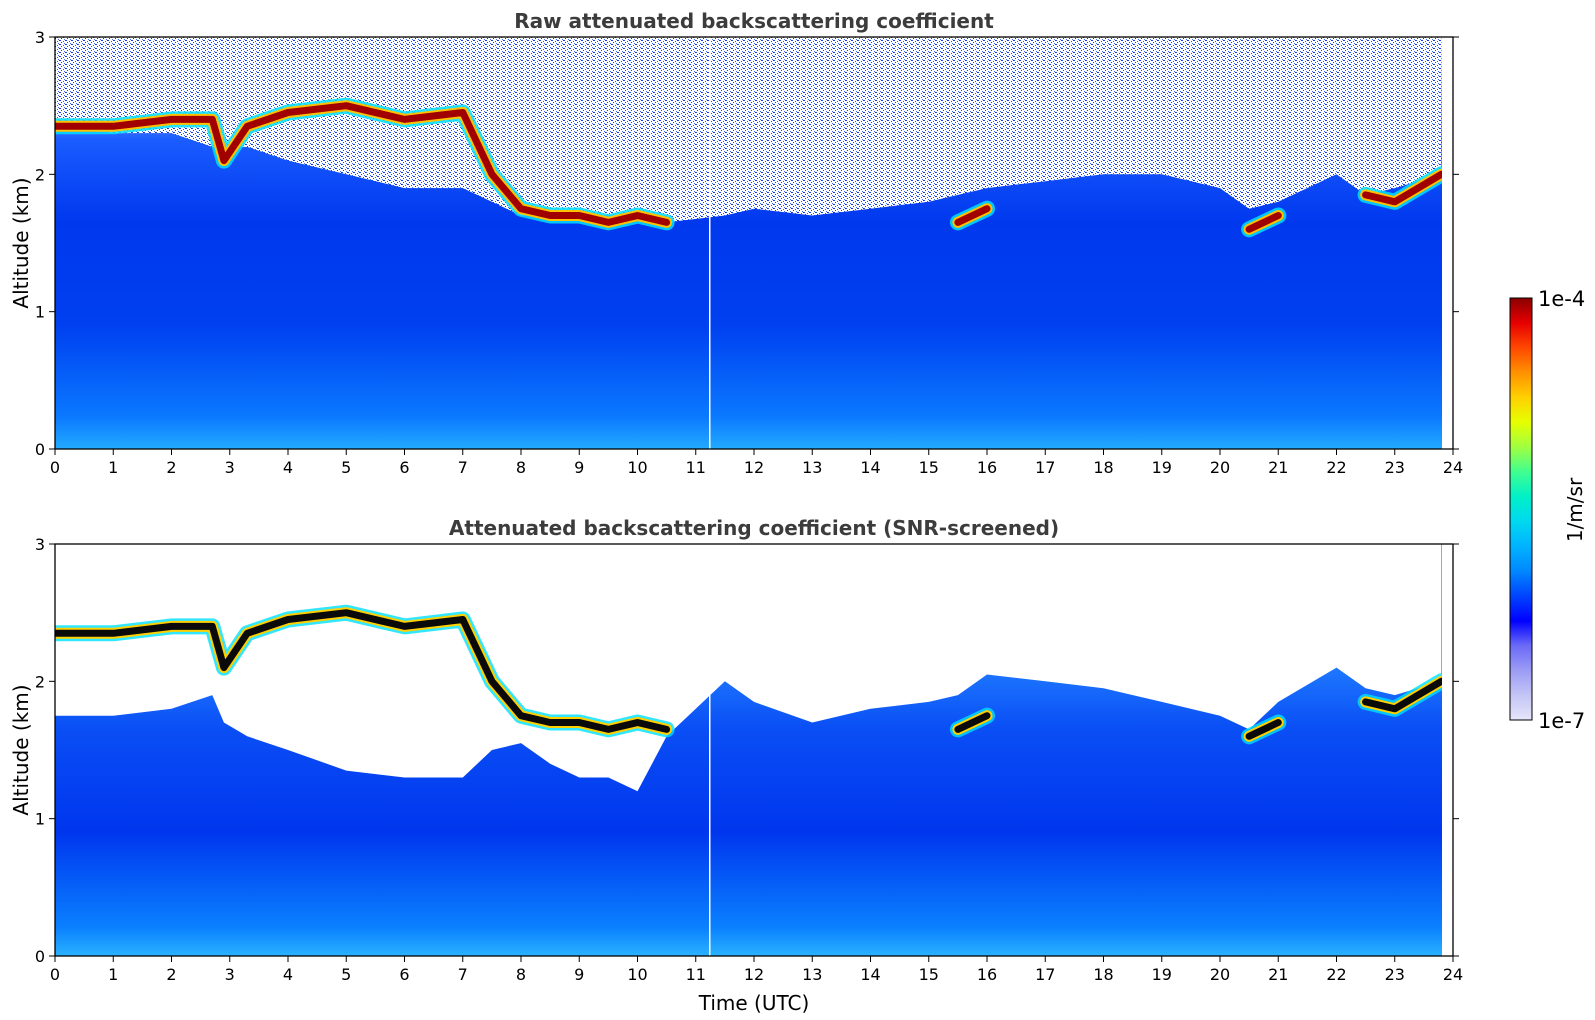 This screenshot has width=1595, height=1020. What do you see at coordinates (710, 750) in the screenshot?
I see `bottom-data-gap` at bounding box center [710, 750].